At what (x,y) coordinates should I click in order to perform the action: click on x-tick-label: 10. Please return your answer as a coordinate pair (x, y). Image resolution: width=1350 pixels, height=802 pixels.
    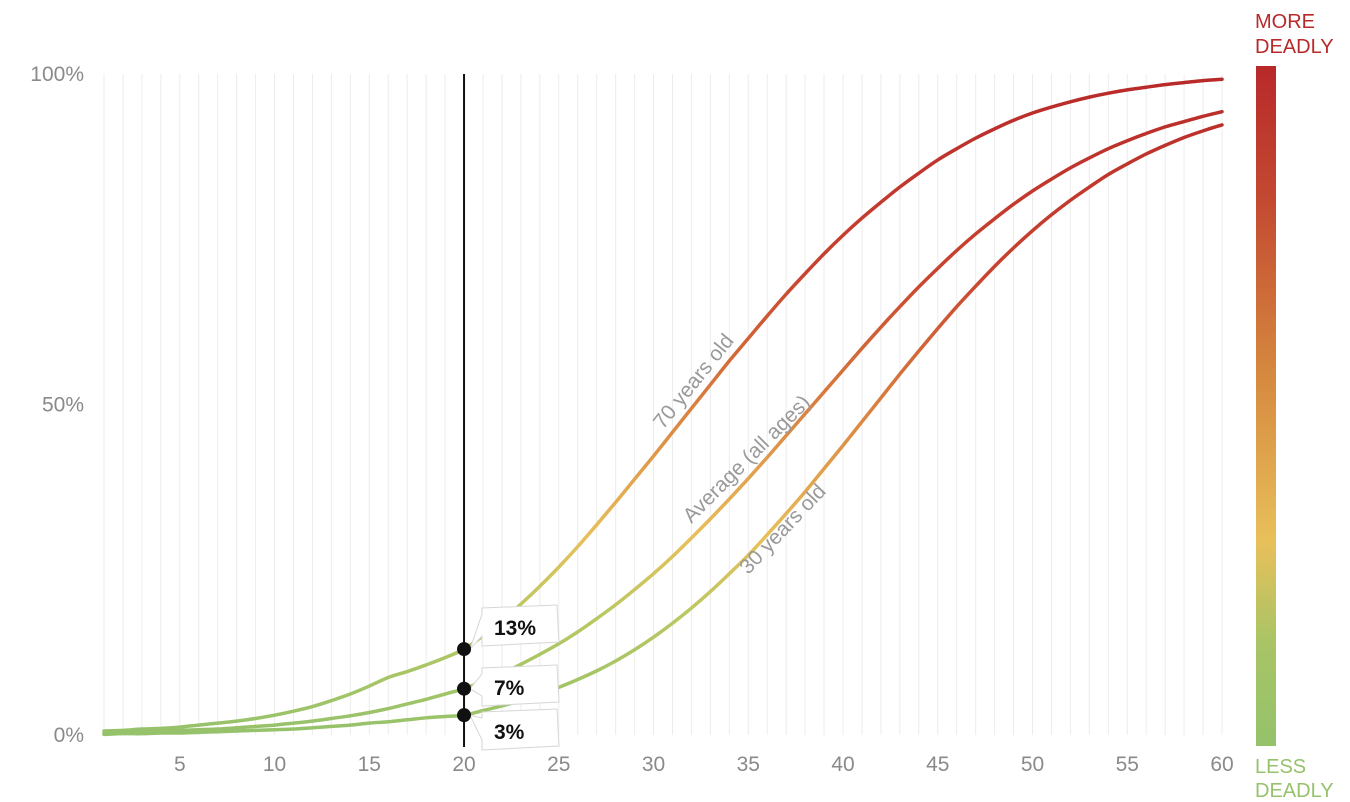
    Looking at the image, I should click on (274, 764).